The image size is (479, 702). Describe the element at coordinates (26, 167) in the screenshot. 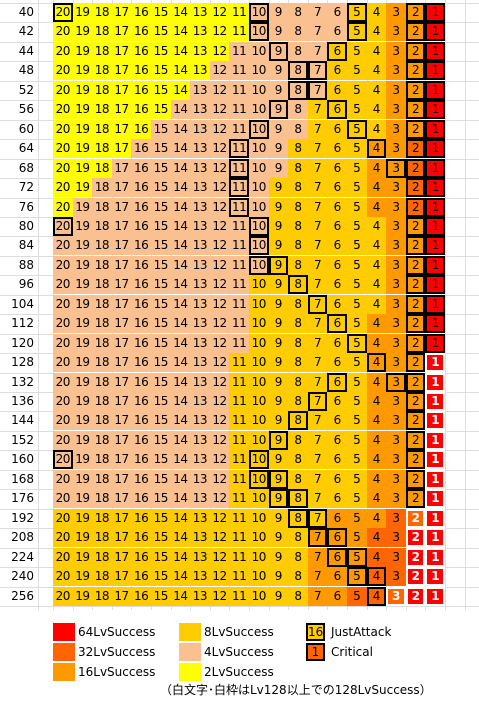

I see `level-label: 68` at that location.